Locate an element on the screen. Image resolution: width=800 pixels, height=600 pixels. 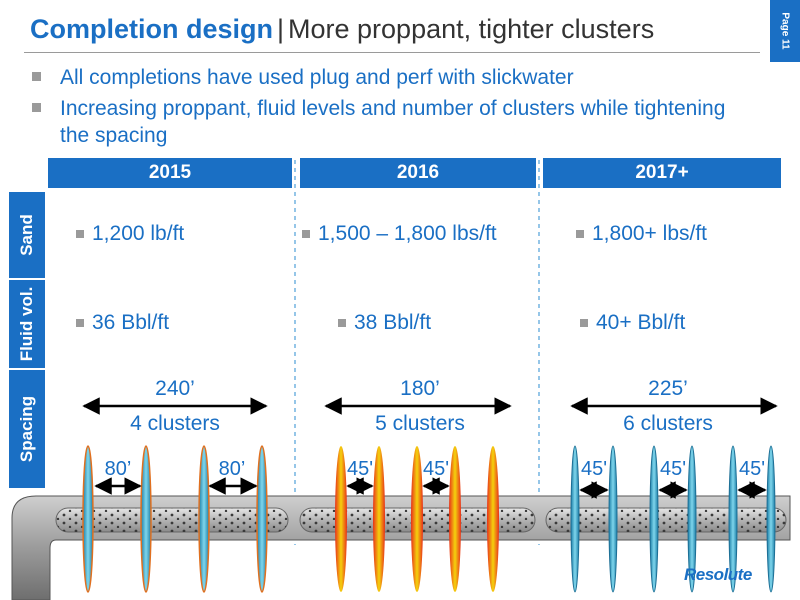
sand-2015: 1,200 lb/ft is located at coordinates (130, 234).